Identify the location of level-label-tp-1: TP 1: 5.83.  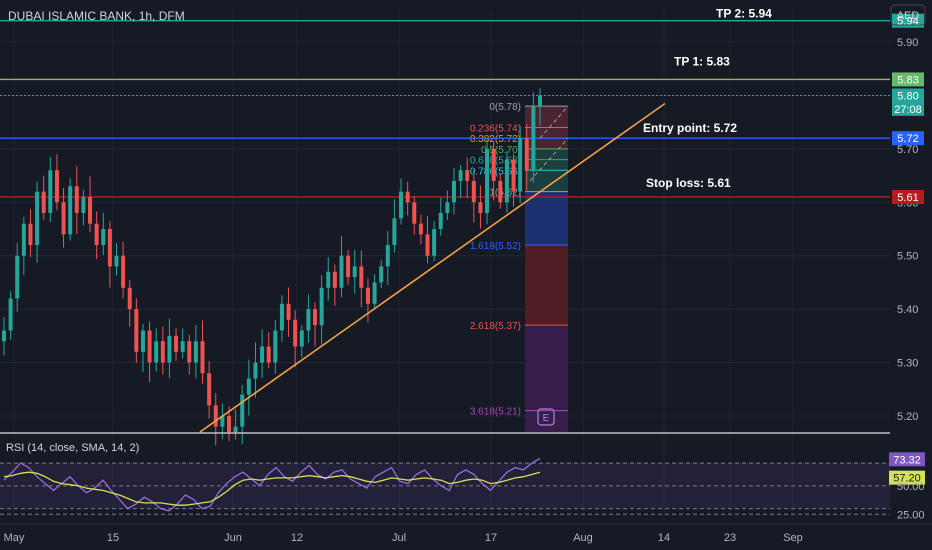
(702, 61).